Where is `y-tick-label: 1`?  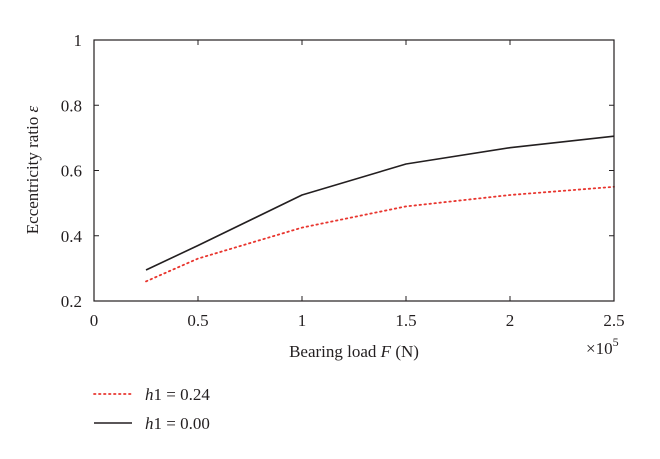
y-tick-label: 1 is located at coordinates (78, 40).